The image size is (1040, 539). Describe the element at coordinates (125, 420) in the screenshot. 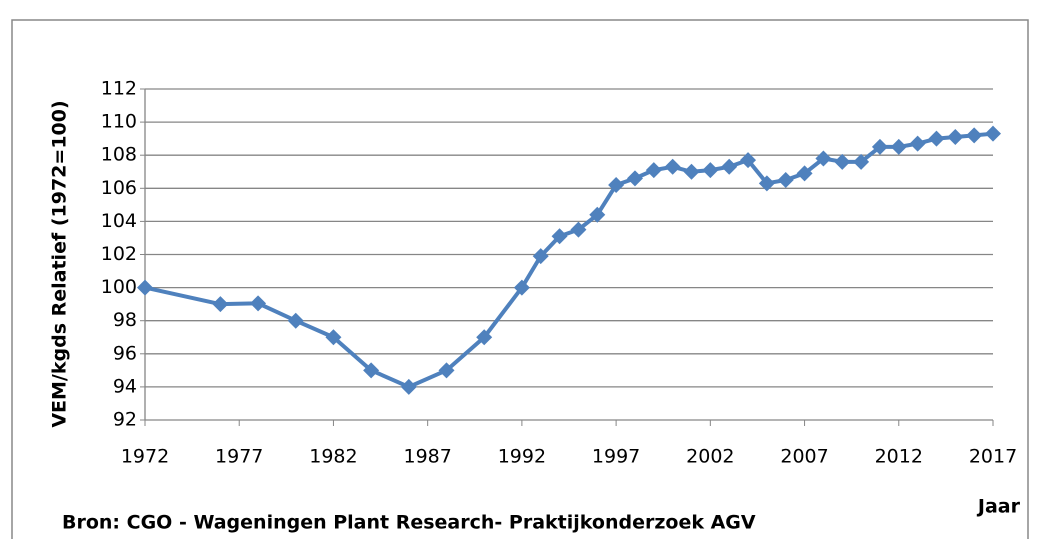

I see `y-tick-label: 92` at that location.